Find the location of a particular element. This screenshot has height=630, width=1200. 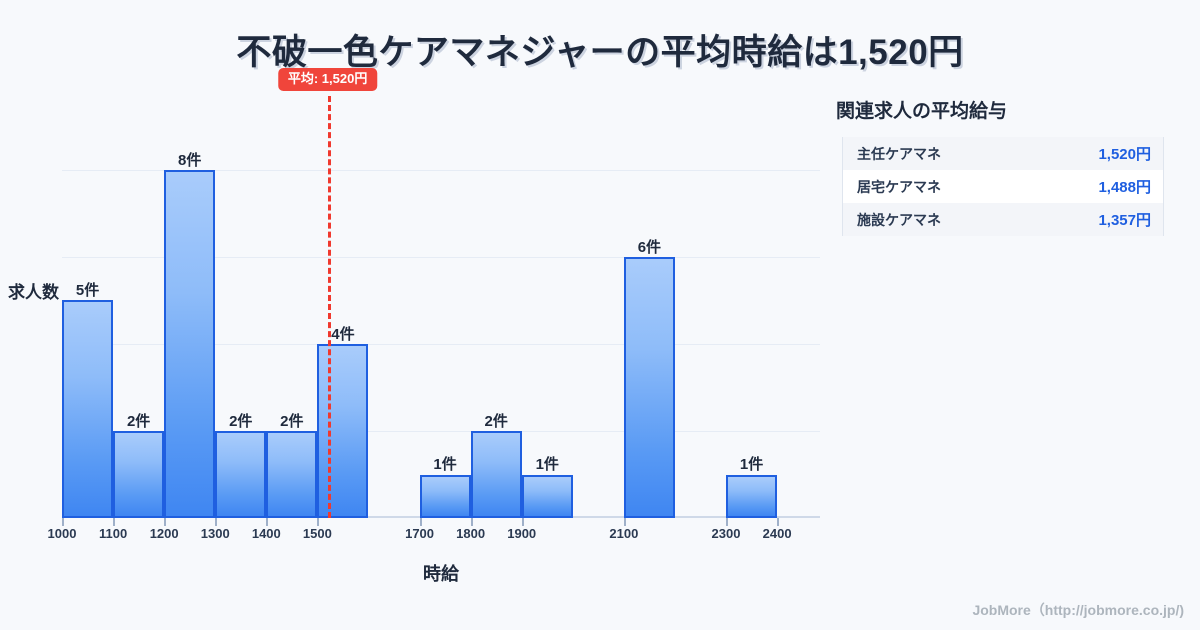

bar-value-label: 8件 is located at coordinates (190, 160).